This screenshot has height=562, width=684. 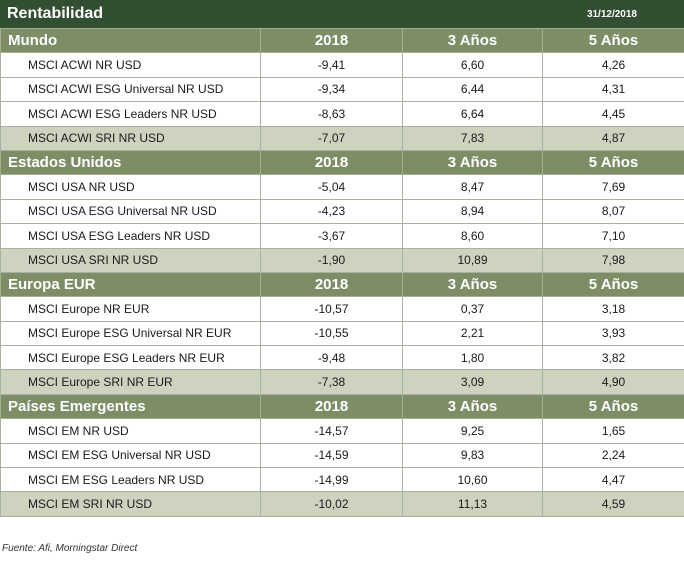 What do you see at coordinates (472, 260) in the screenshot?
I see `value-3-years-cell: 10,89` at bounding box center [472, 260].